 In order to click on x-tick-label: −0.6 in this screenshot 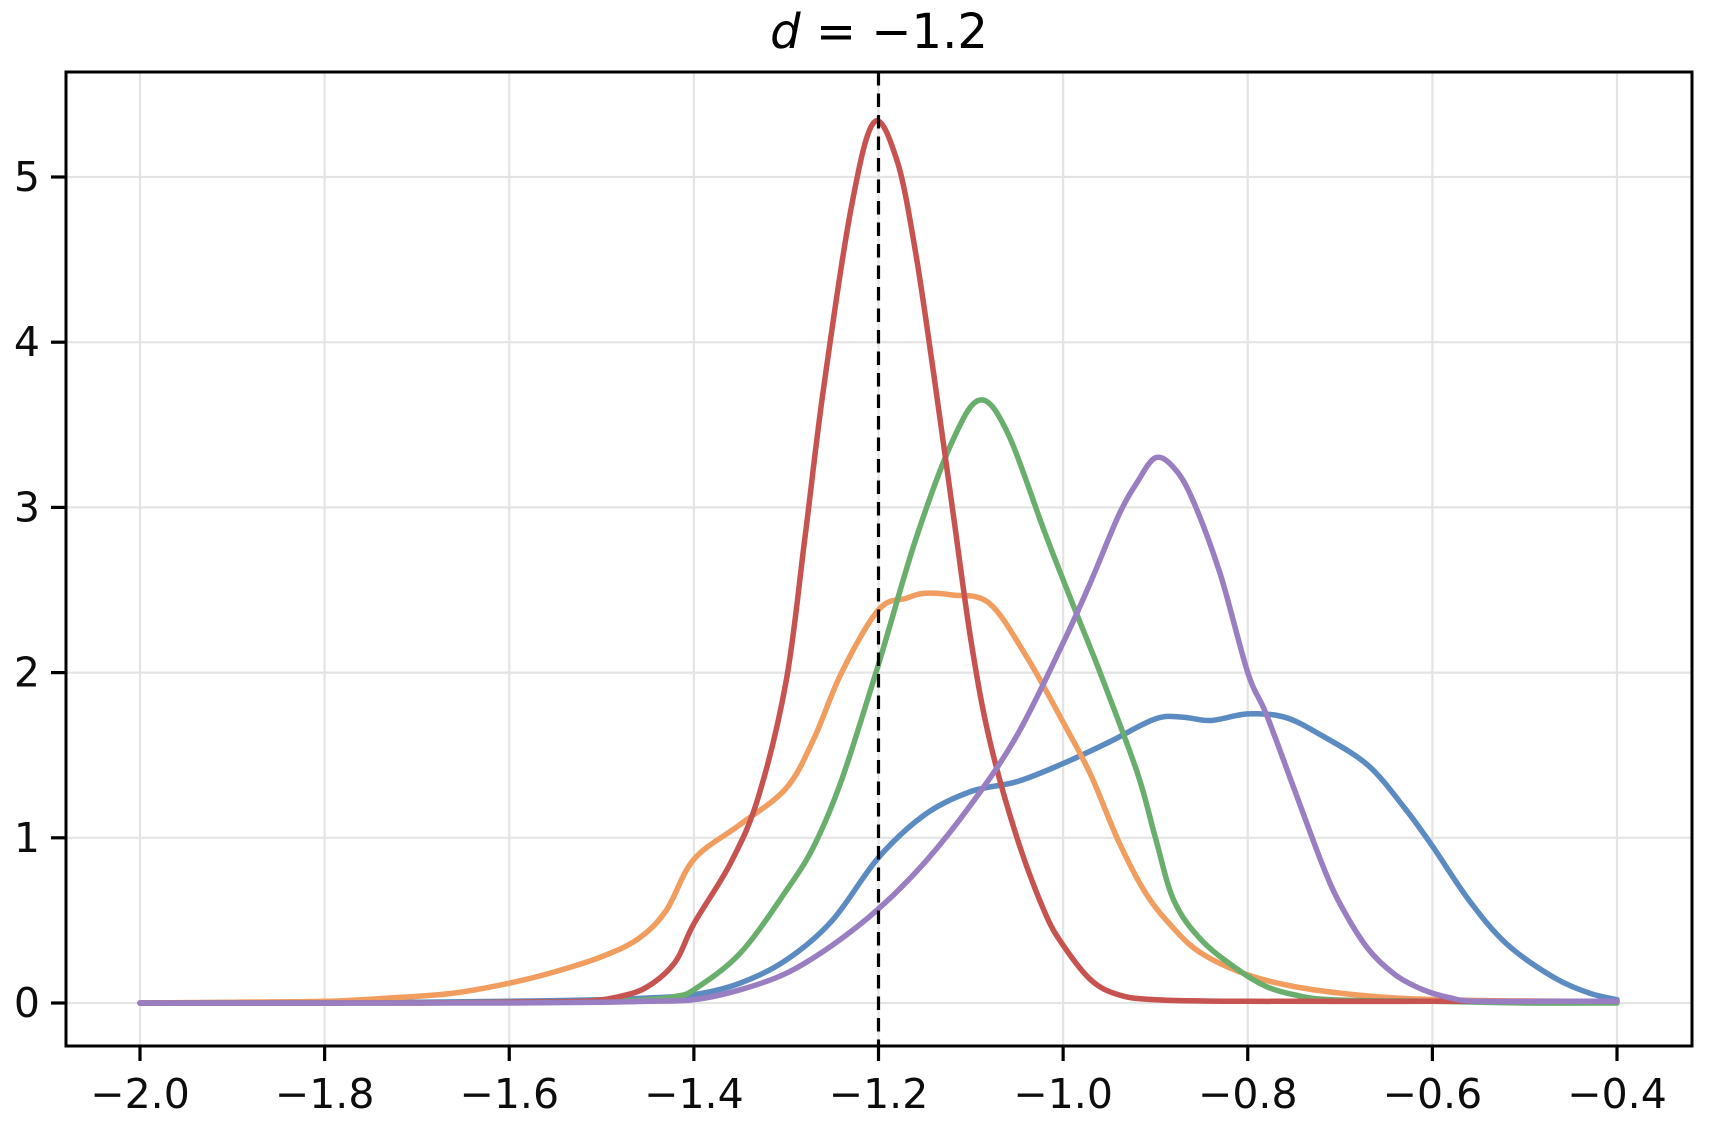, I will do `click(1433, 1094)`.